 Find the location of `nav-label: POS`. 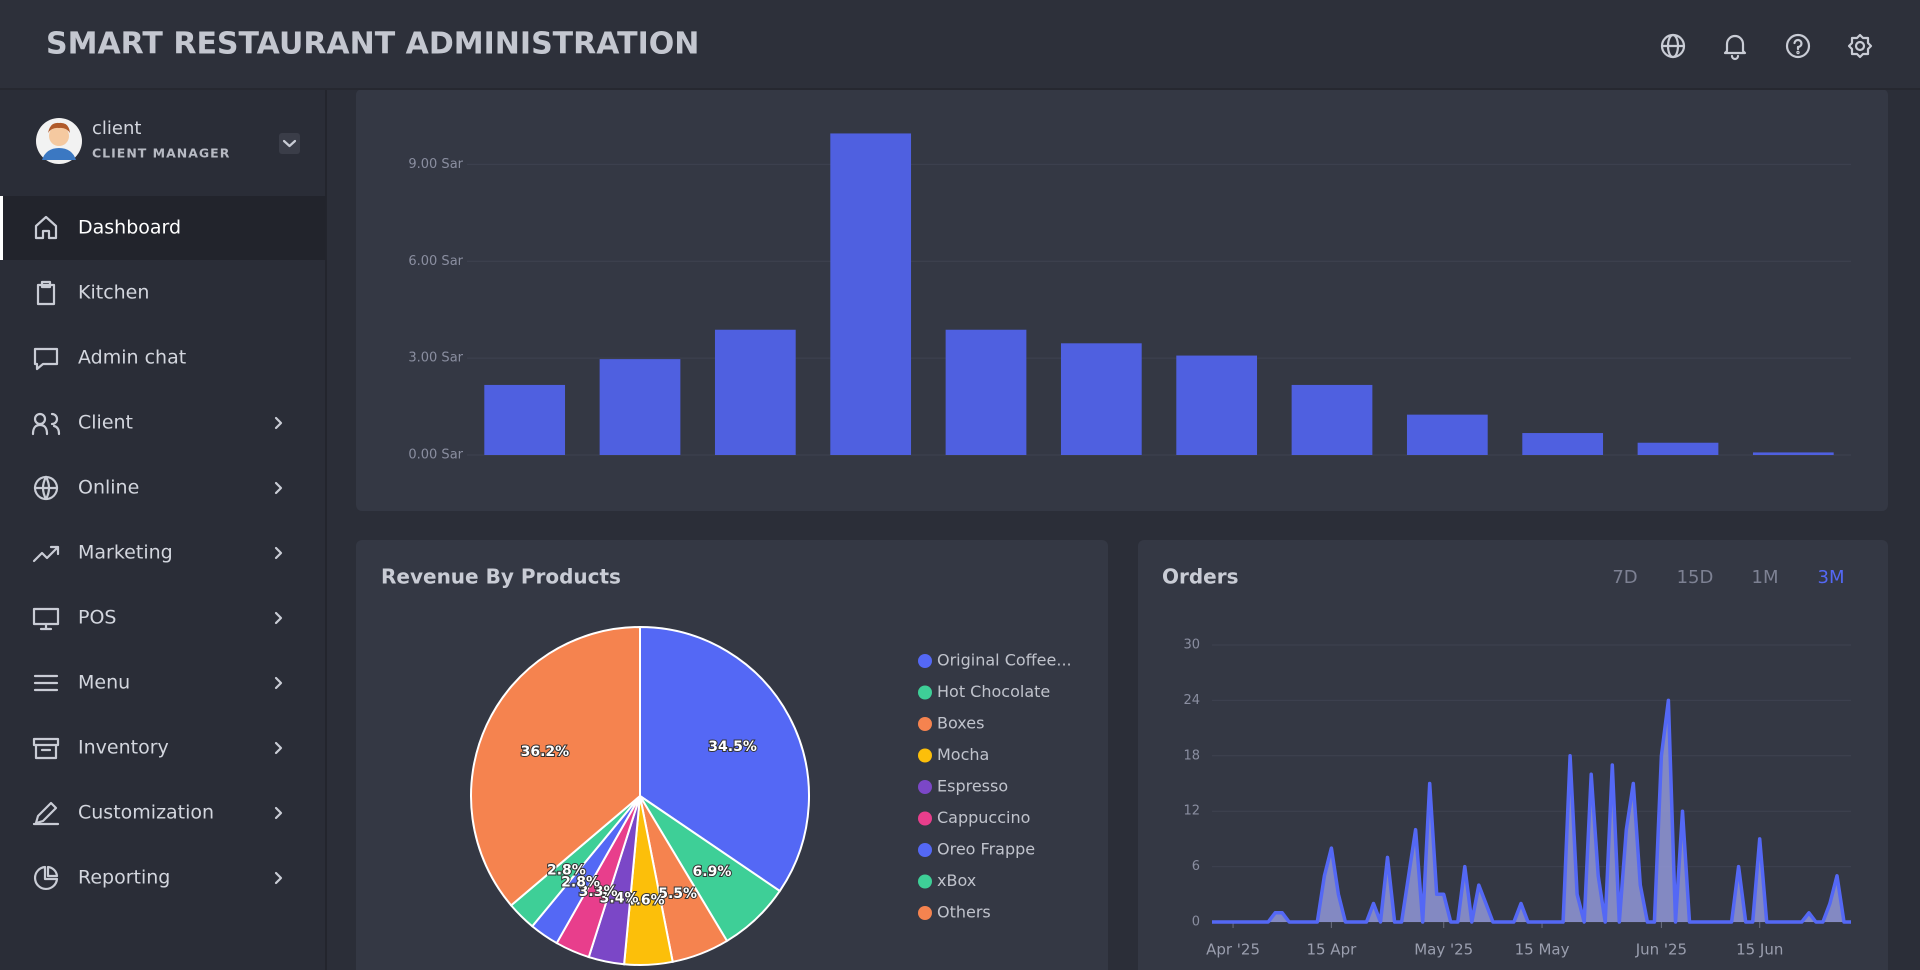

nav-label: POS is located at coordinates (97, 618).